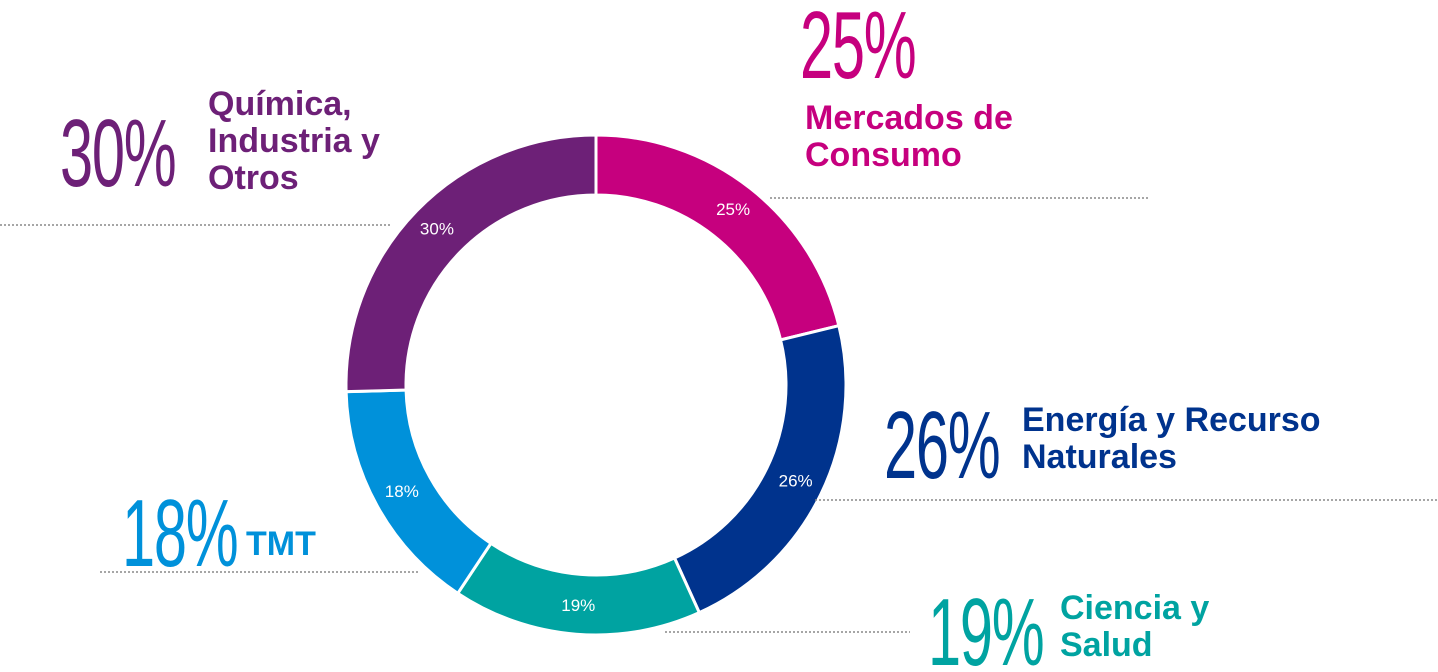 This screenshot has width=1438, height=672. I want to click on segment-label: 26%, so click(796, 481).